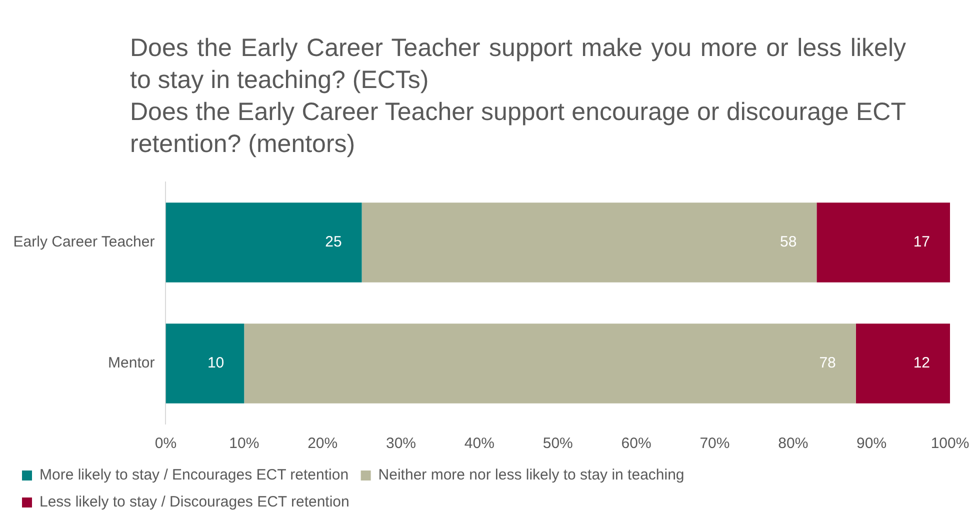  I want to click on legend-label: Less likely to stay / Discourages ECT retention, so click(195, 502).